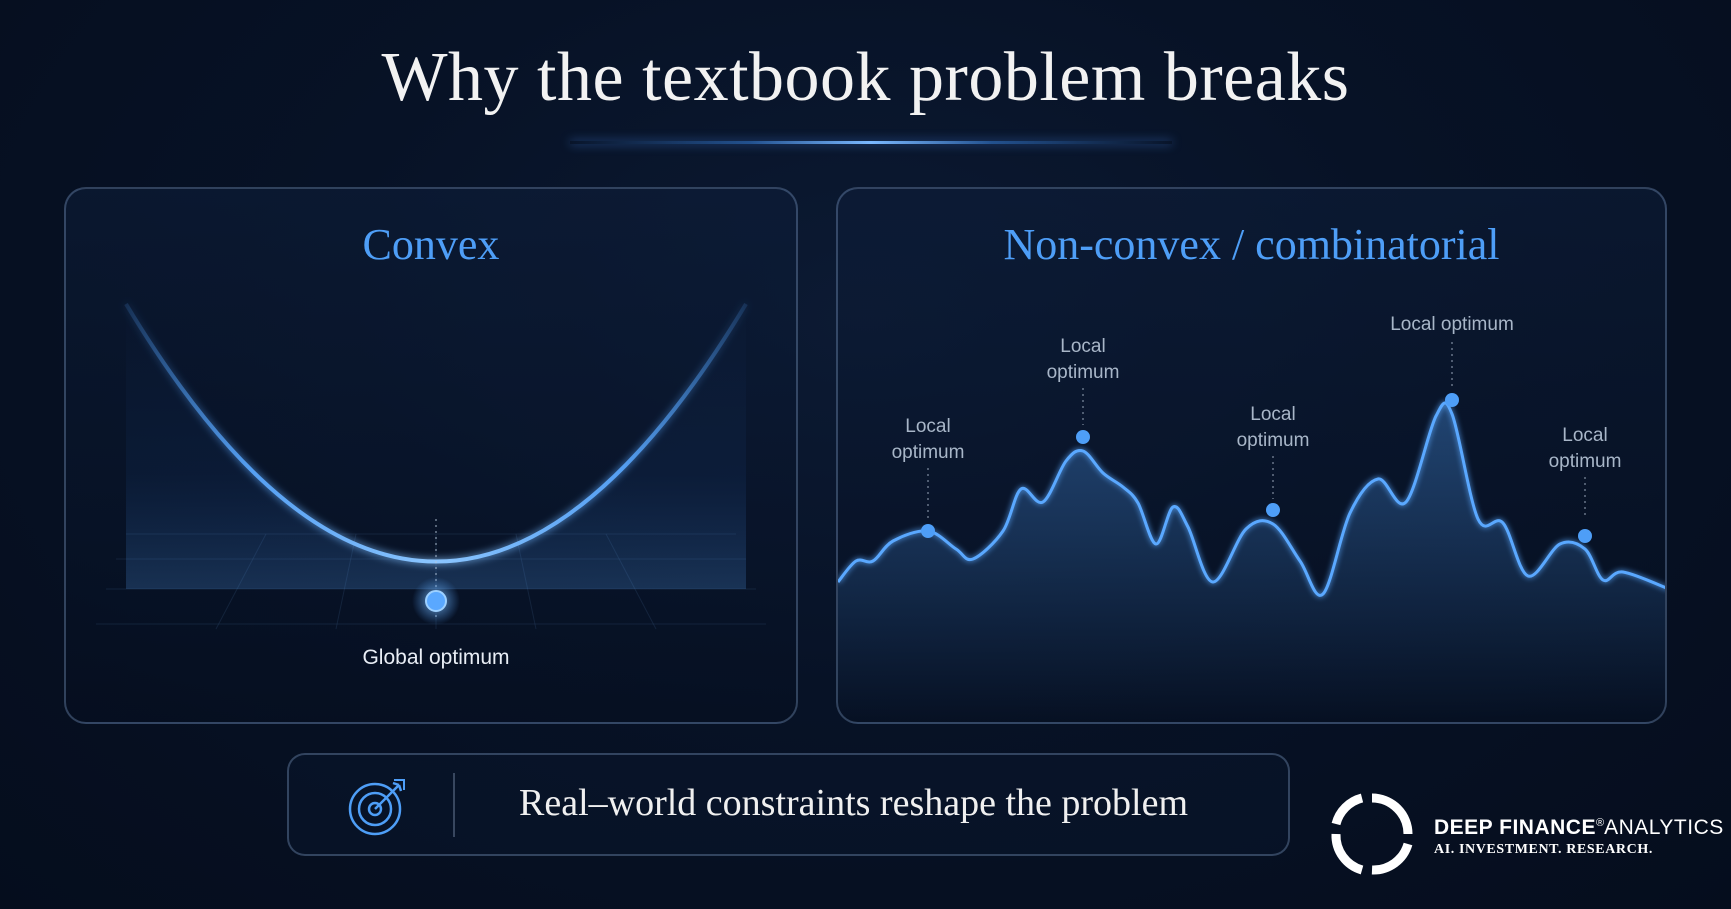  I want to click on title-divider, so click(871, 142).